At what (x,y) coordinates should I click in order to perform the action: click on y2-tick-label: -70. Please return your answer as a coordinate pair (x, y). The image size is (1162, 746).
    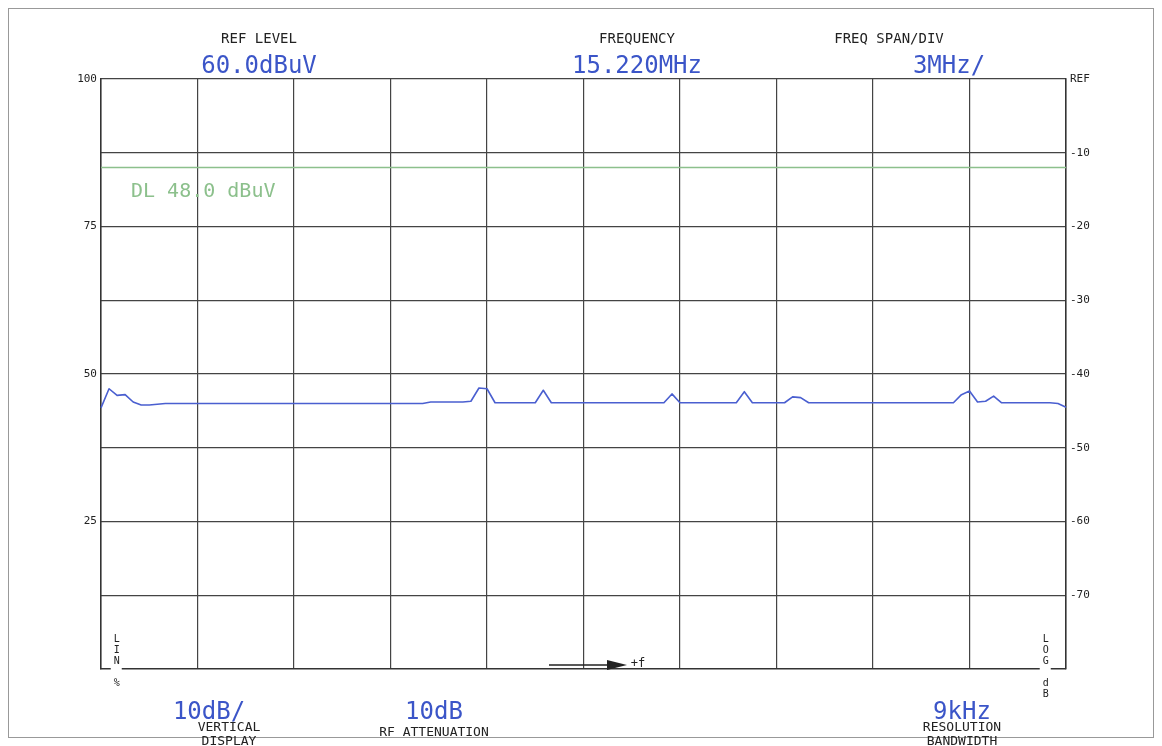
    Looking at the image, I should click on (1080, 595).